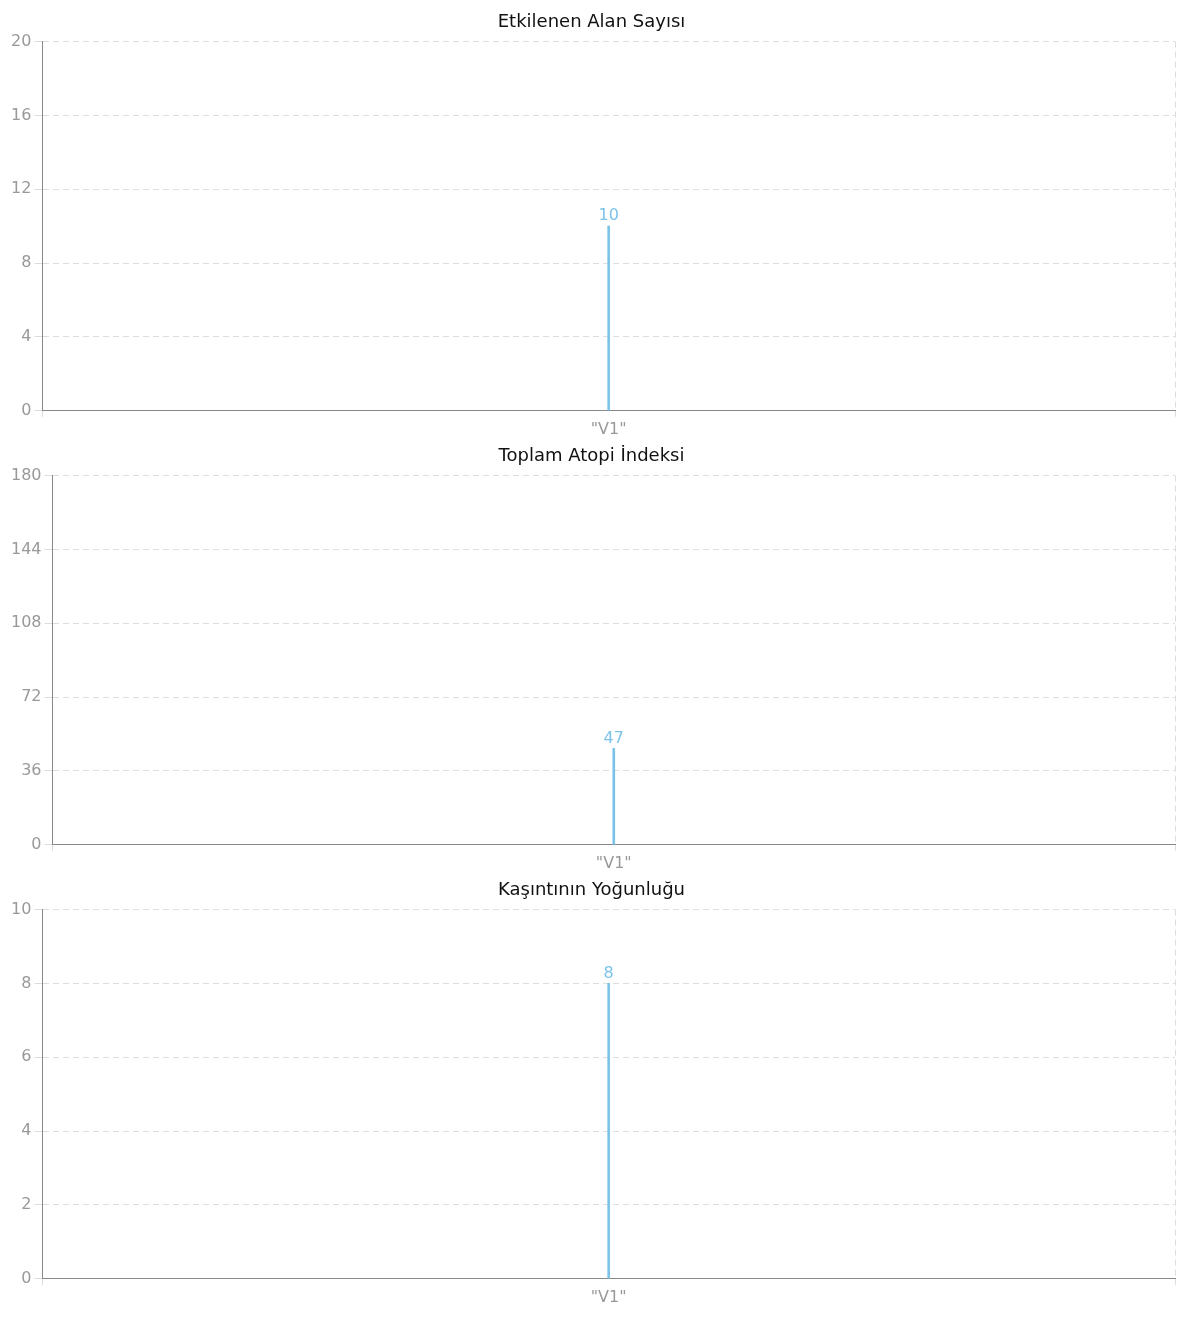  I want to click on y-tick-label: 180, so click(26, 474).